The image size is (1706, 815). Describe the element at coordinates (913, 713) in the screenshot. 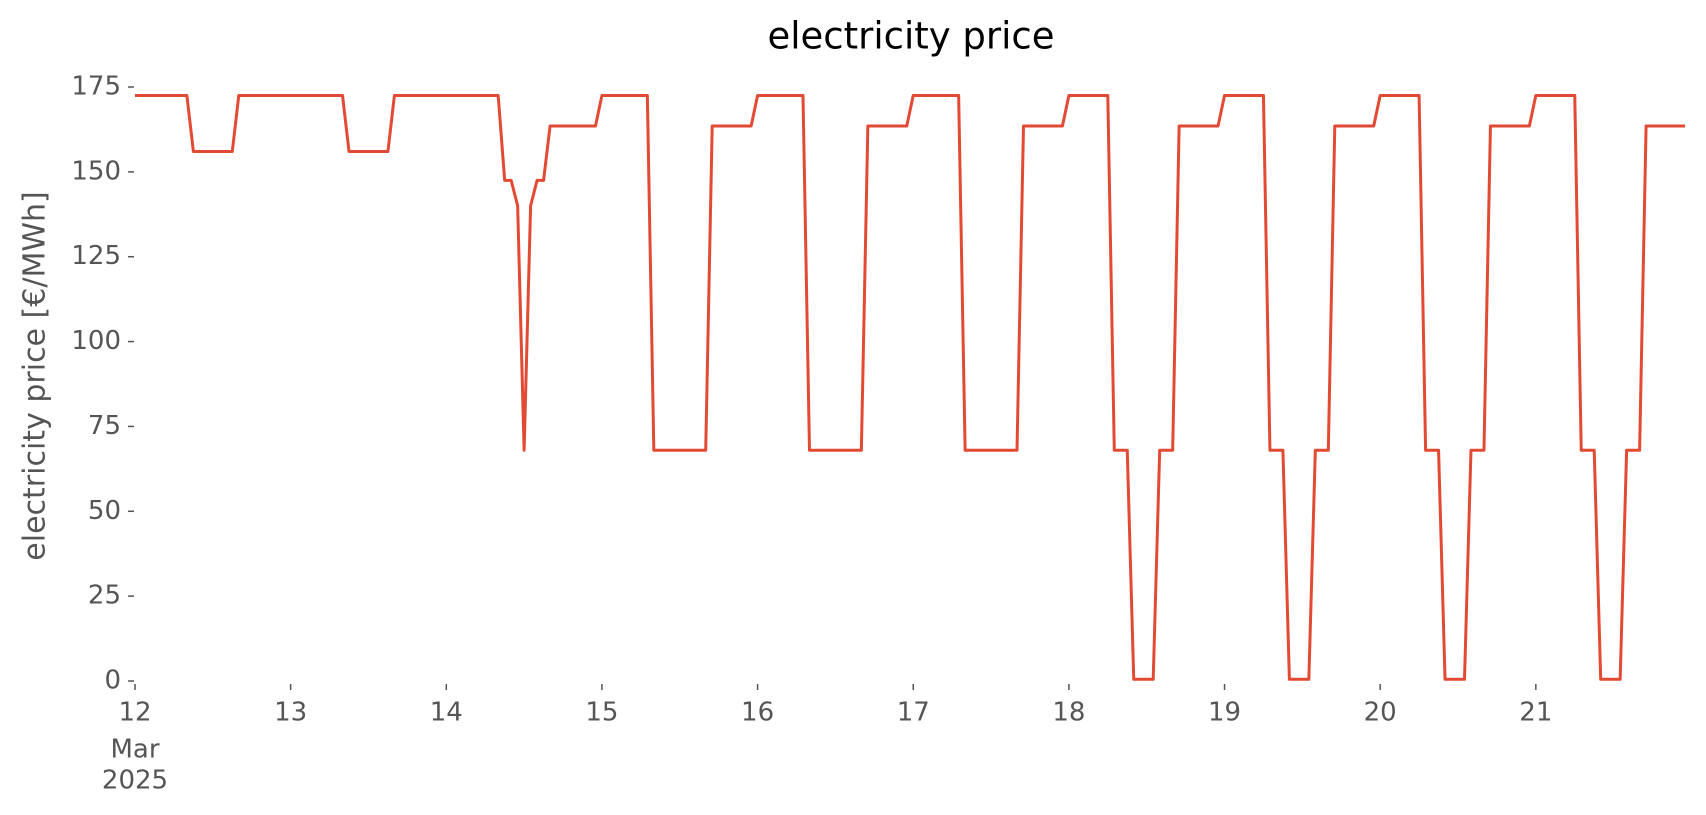

I see `x-tick-label: 17` at that location.